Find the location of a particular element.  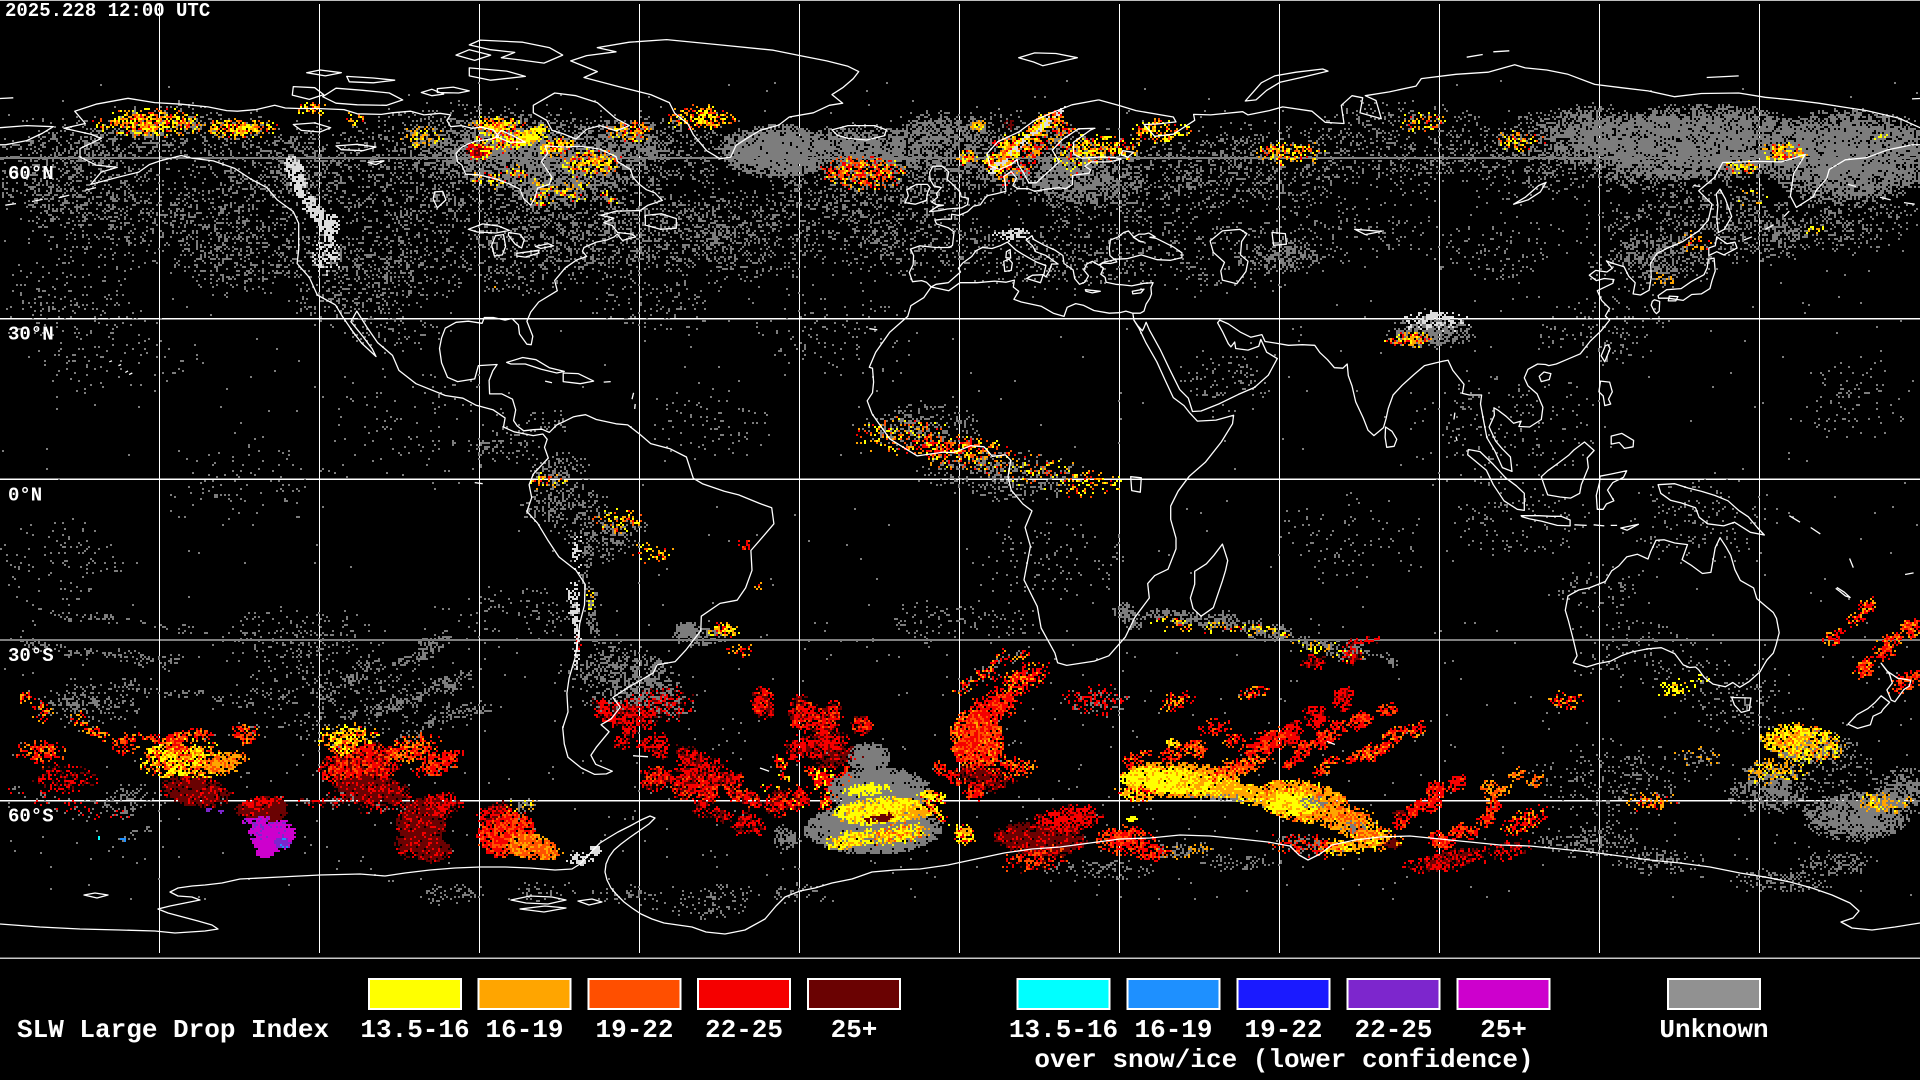

svg-text:over snow/ice (lower confidenc: over snow/ice (lower confidence) is located at coordinates (1283, 1060).